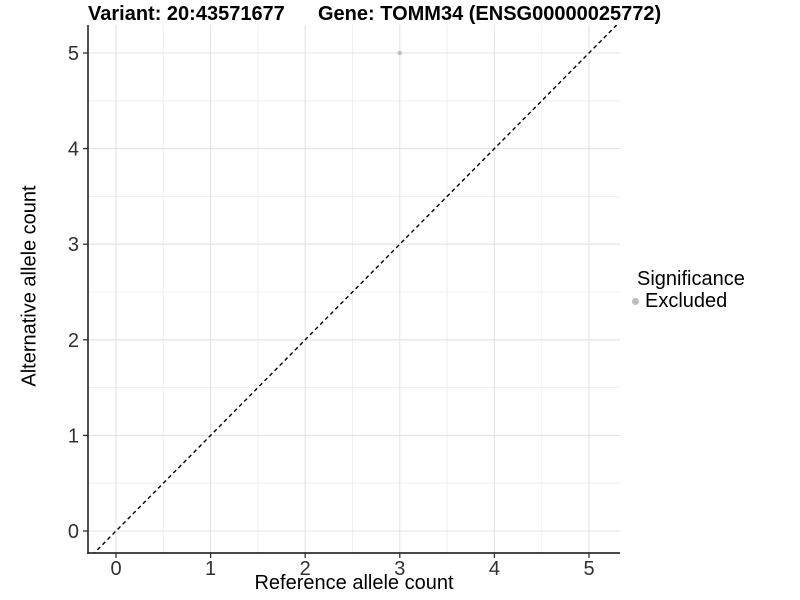 The height and width of the screenshot is (600, 800). What do you see at coordinates (186, 14) in the screenshot?
I see `plot-title-variant: Variant: 20:43571677` at bounding box center [186, 14].